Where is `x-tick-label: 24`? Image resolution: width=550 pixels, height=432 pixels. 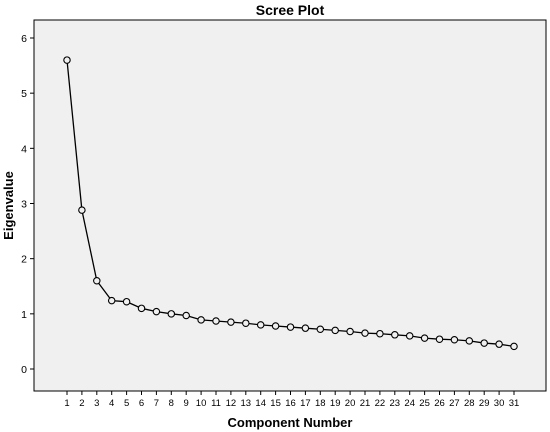 x-tick-label: 24 is located at coordinates (409, 403).